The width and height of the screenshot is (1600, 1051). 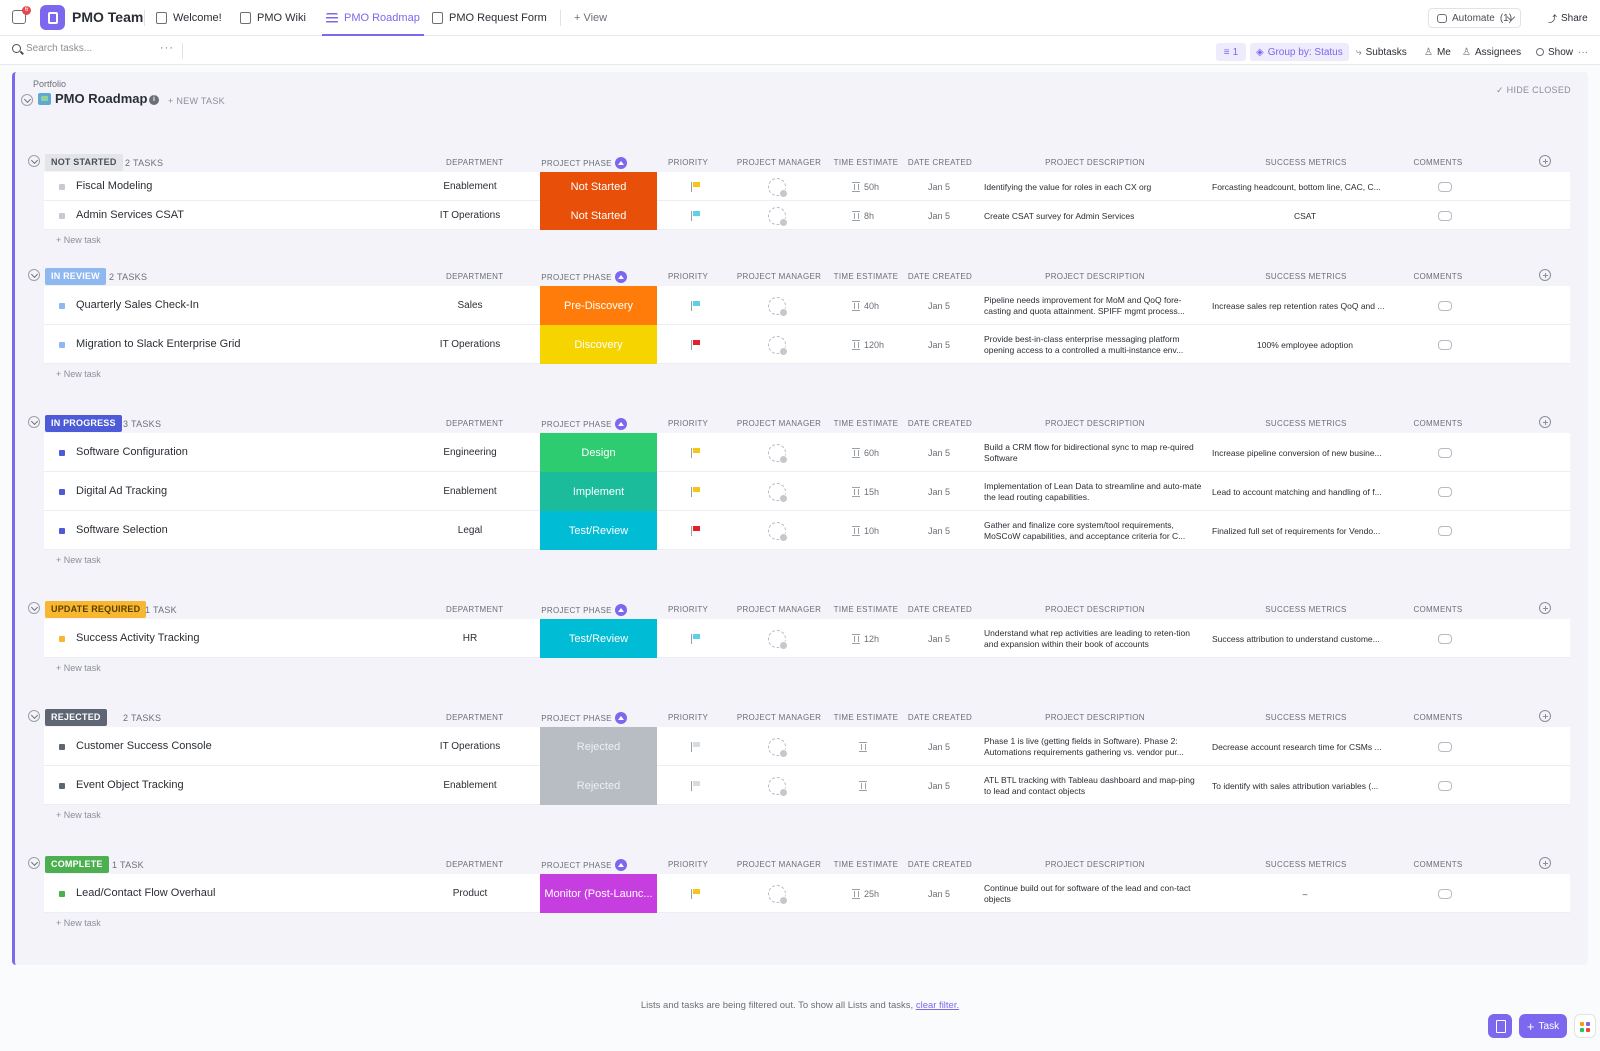 I want to click on space-avatar-icon, so click(x=52, y=17).